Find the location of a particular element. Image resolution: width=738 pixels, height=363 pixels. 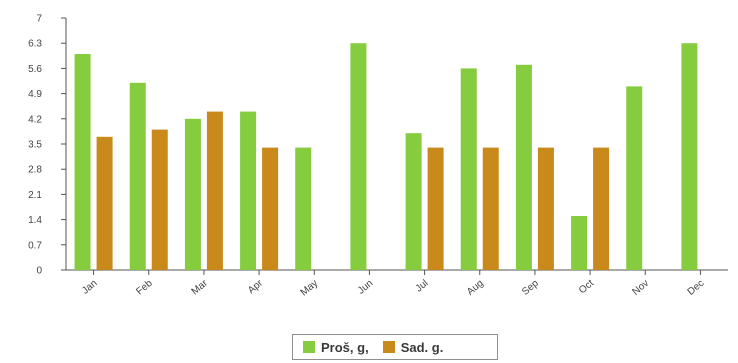

x-tick-label: Dec is located at coordinates (696, 288).